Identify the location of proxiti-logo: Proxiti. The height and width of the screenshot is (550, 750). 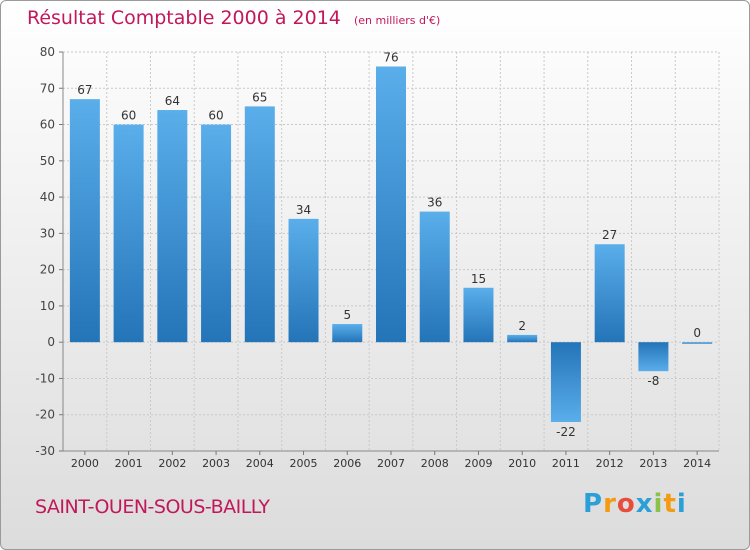
(635, 504).